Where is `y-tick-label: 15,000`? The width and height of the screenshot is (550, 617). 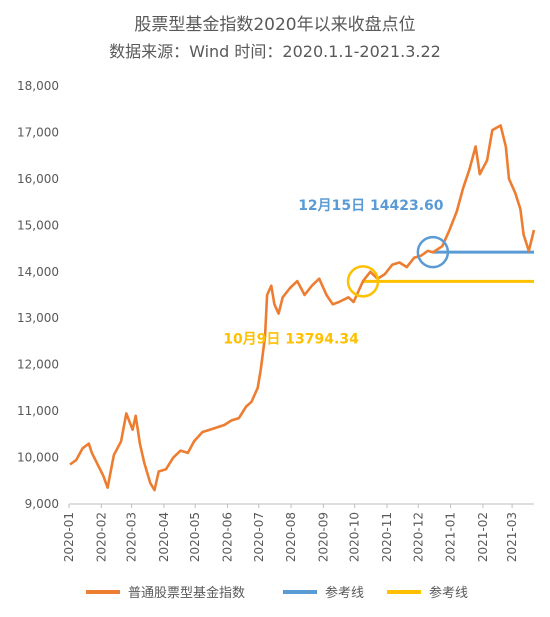 y-tick-label: 15,000 is located at coordinates (38, 225).